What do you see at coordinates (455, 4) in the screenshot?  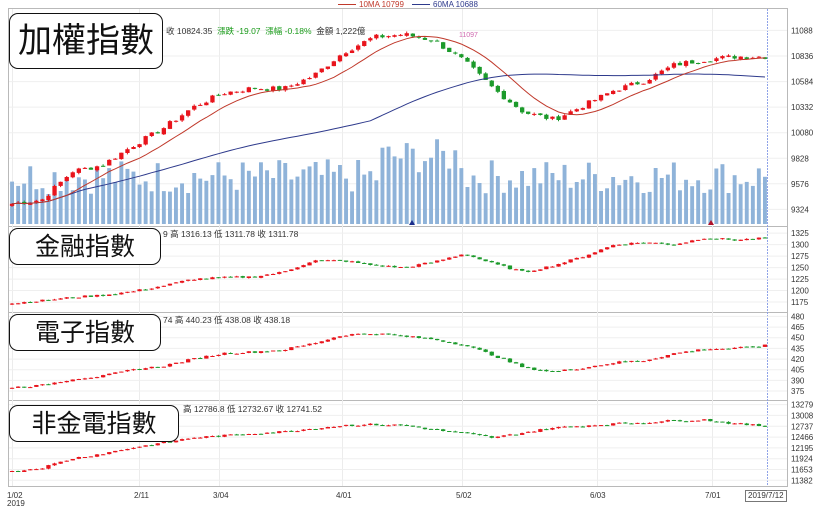 I see `legend-60ma-label: 60MA 10688` at bounding box center [455, 4].